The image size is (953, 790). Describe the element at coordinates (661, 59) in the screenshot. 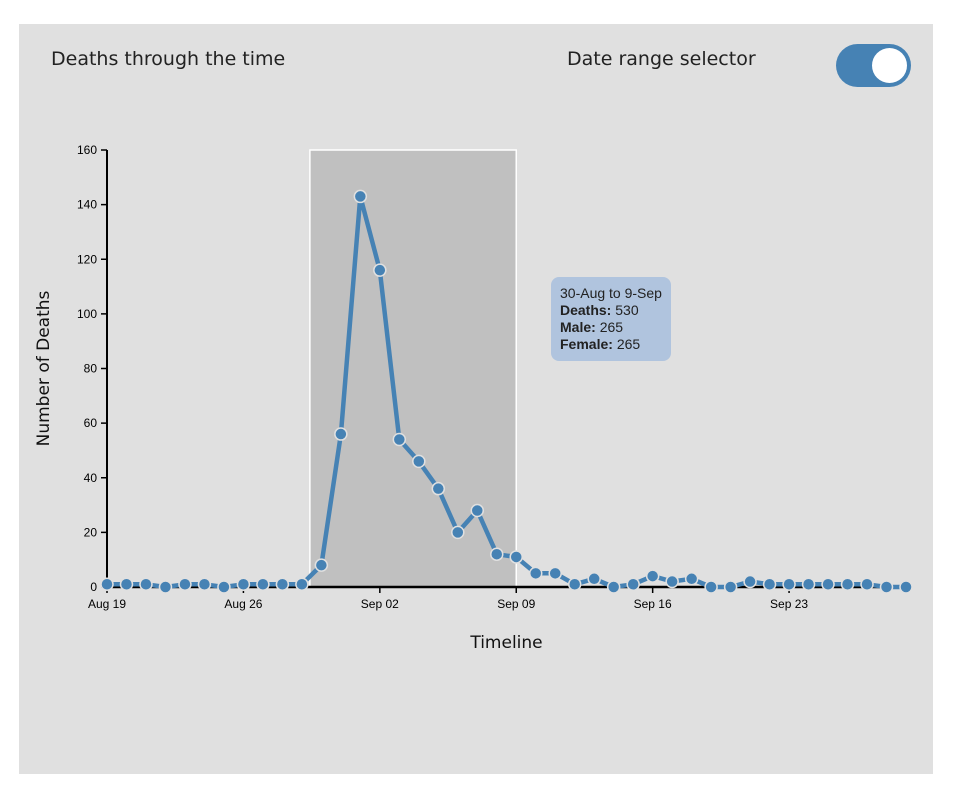

I see `date-range-selector-label: Date range selector` at that location.